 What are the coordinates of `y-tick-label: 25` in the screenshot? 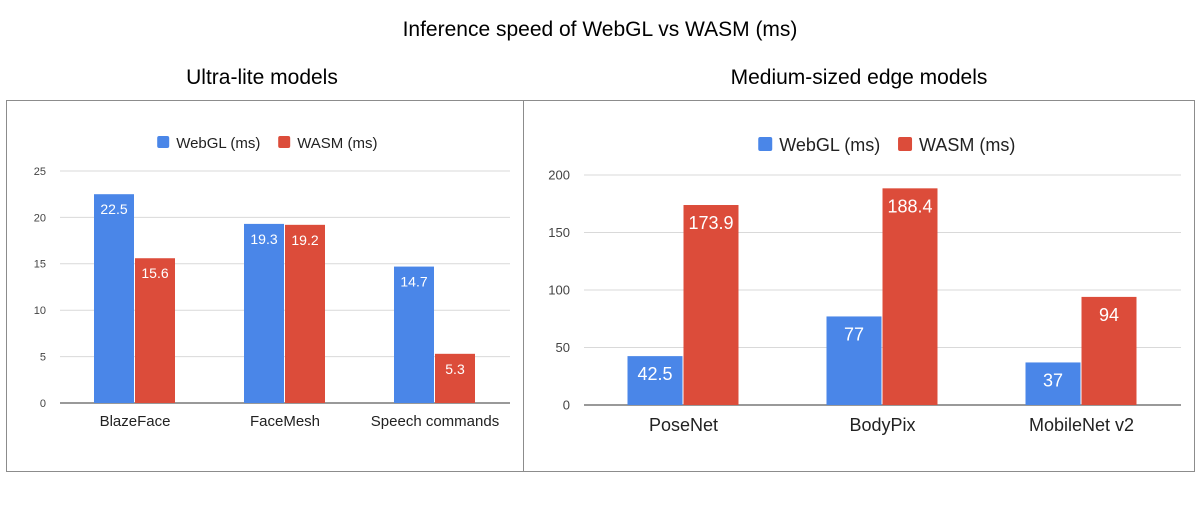 It's located at (40, 172).